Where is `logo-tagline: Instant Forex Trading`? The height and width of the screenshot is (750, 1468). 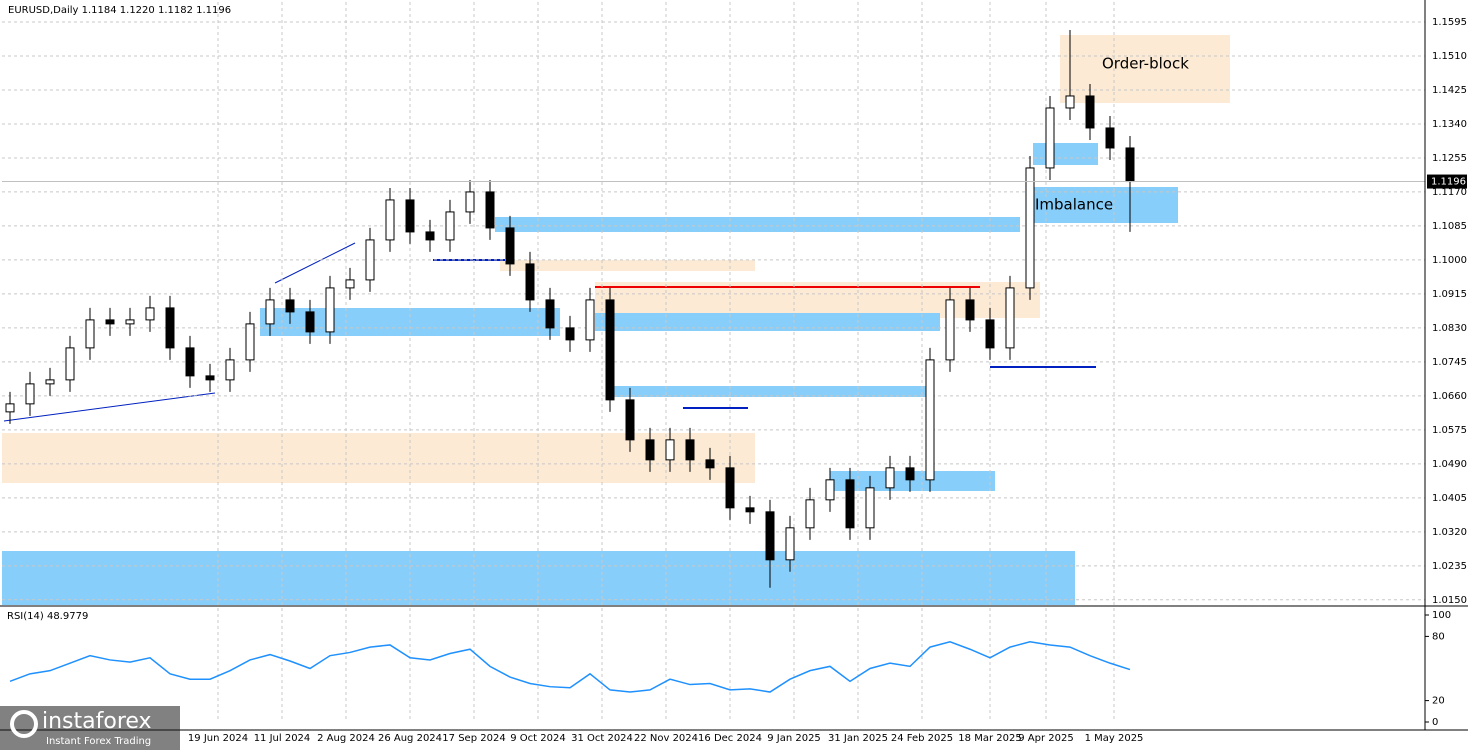 logo-tagline: Instant Forex Trading is located at coordinates (98, 741).